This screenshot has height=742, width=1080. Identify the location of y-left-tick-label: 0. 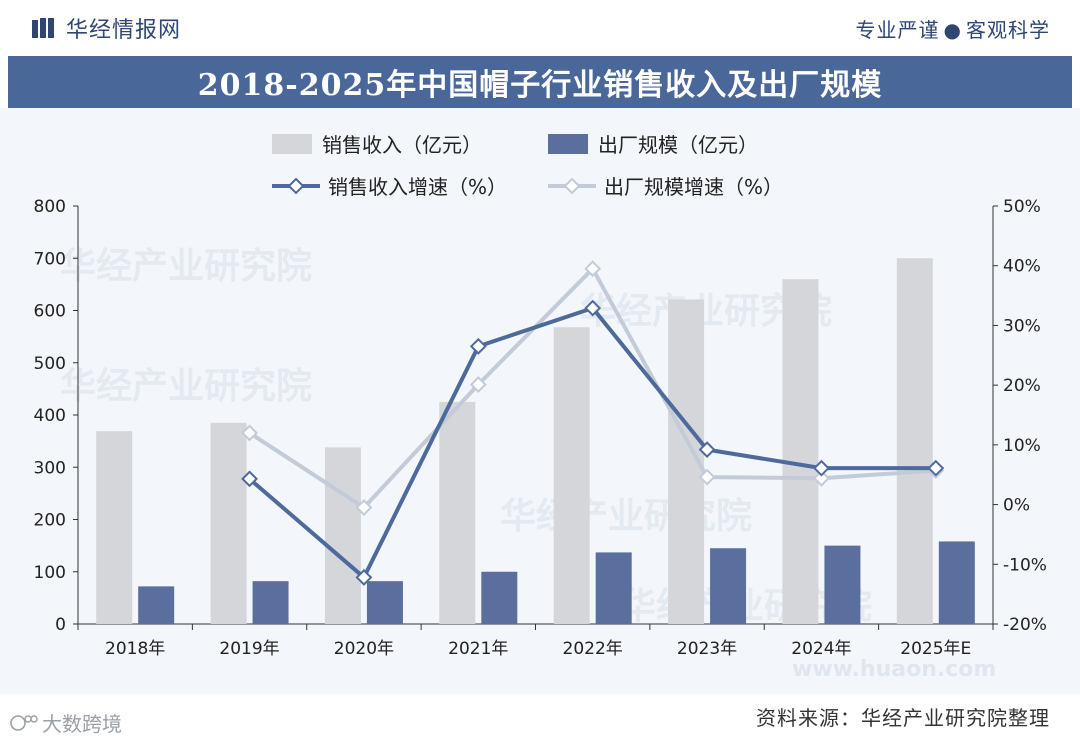
(60, 625).